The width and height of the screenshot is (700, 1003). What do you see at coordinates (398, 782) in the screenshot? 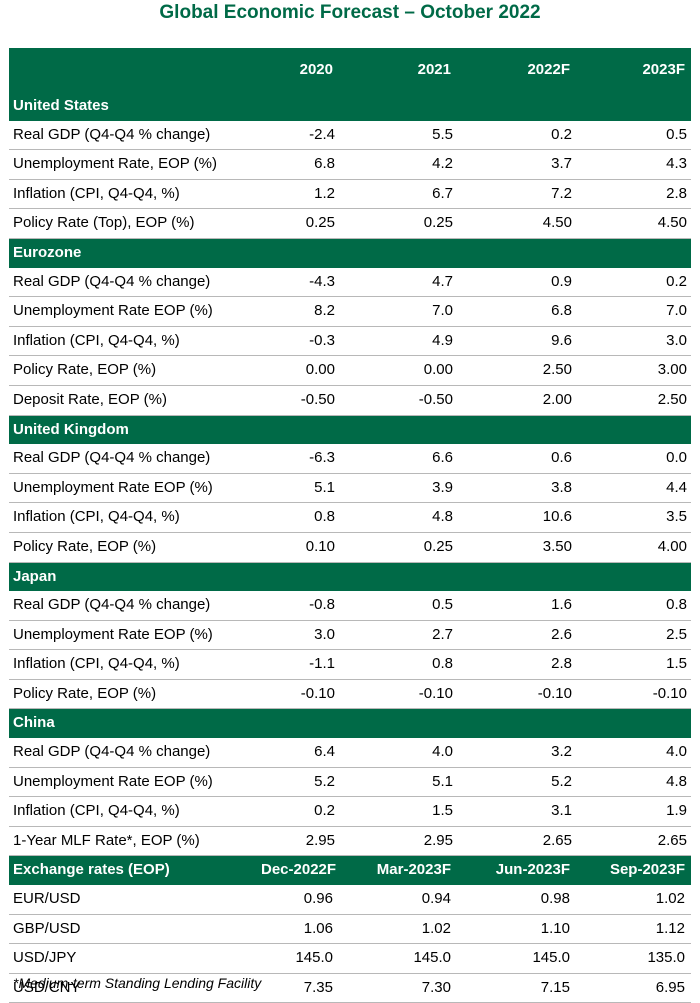
I see `row-value: 5.1` at bounding box center [398, 782].